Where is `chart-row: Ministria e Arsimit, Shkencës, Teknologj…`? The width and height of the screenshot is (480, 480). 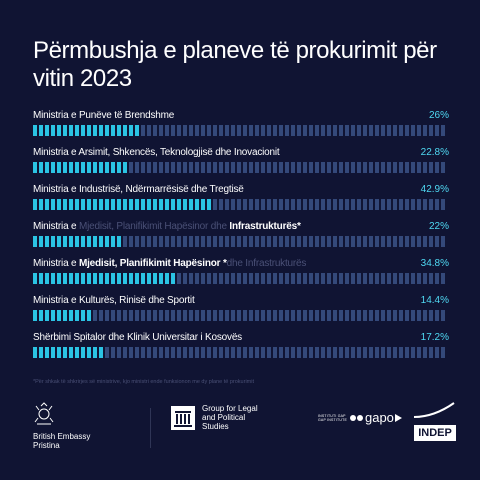
chart-row: Ministria e Arsimit, Shkencës, Teknologj… is located at coordinates (241, 165).